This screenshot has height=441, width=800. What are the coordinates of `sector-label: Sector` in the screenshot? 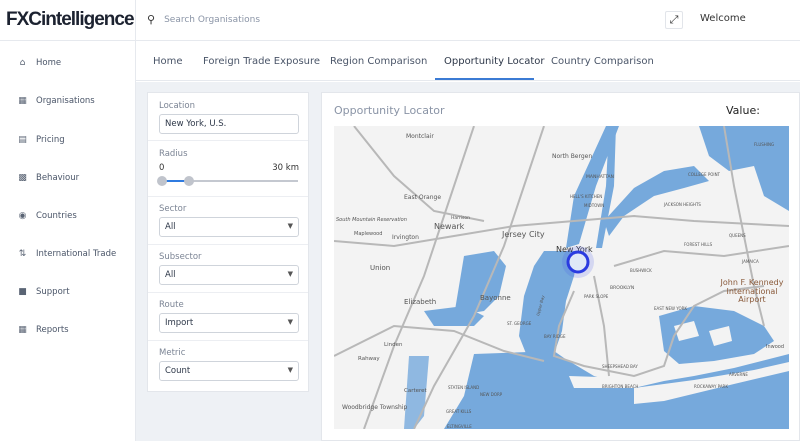 It's located at (173, 209).